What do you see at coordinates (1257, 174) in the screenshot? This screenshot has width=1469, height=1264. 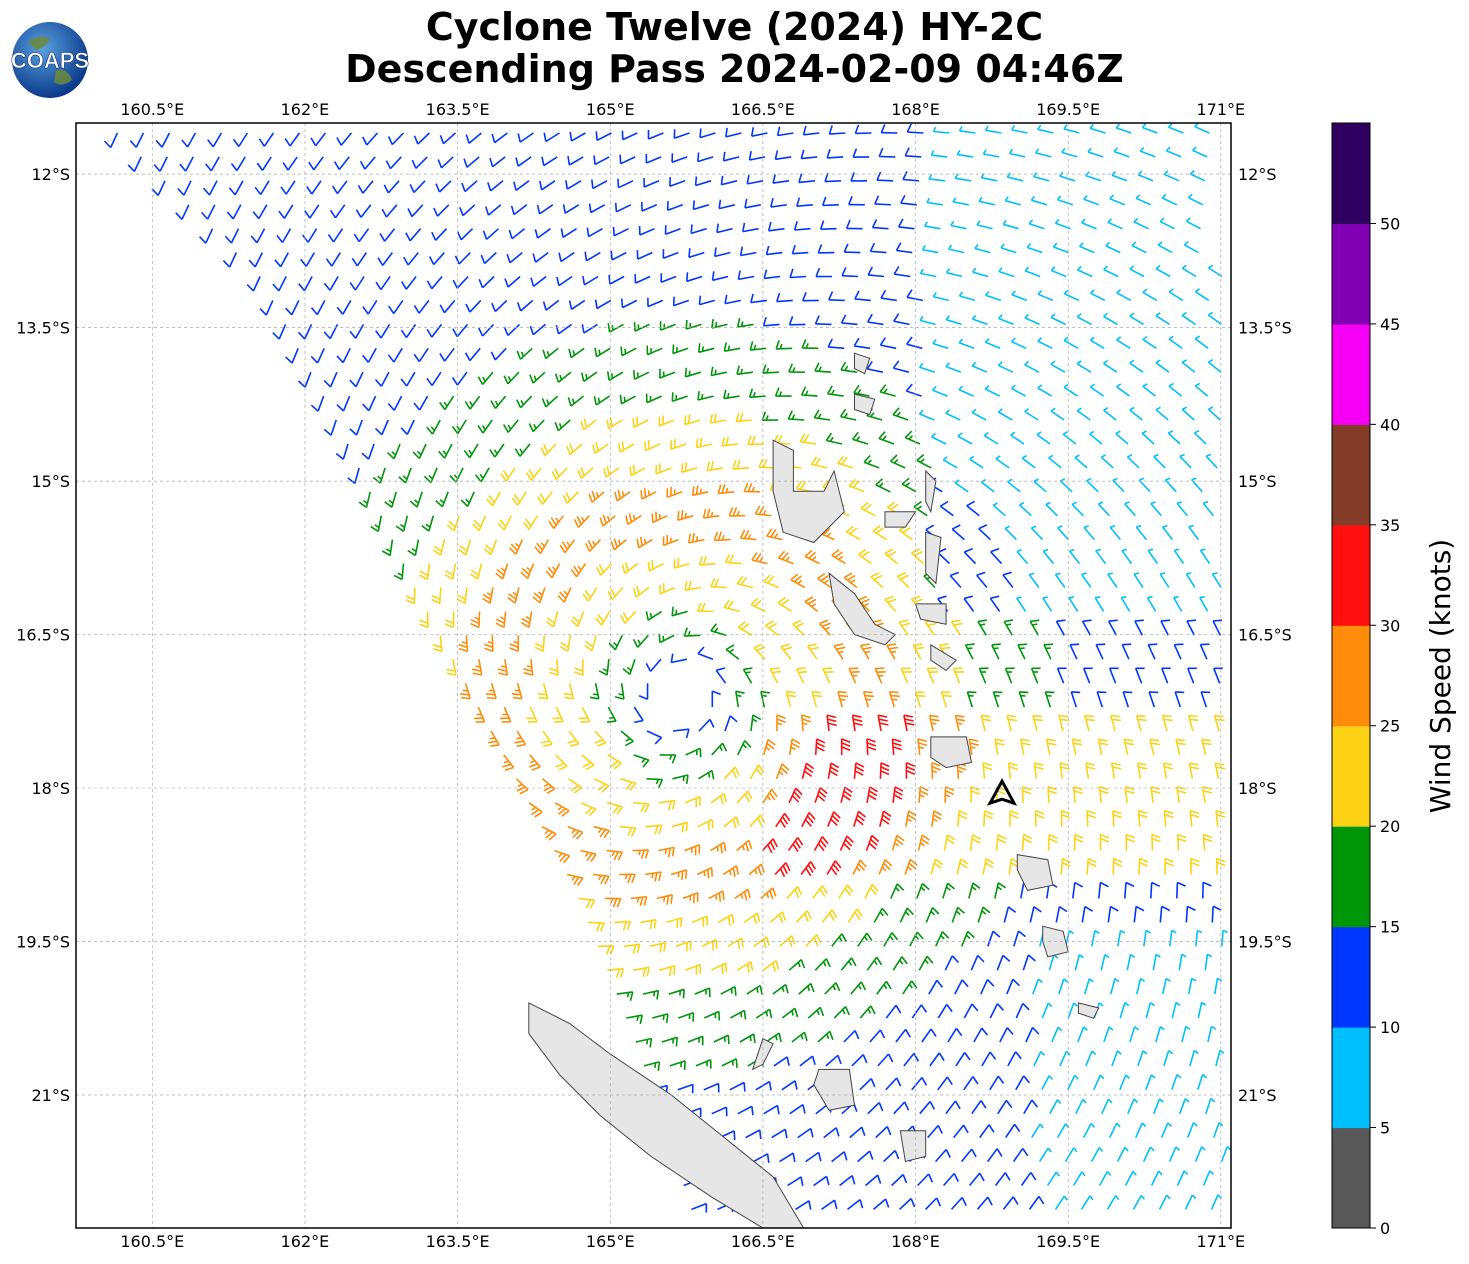 I see `lat-tick-right-0: 12°S` at bounding box center [1257, 174].